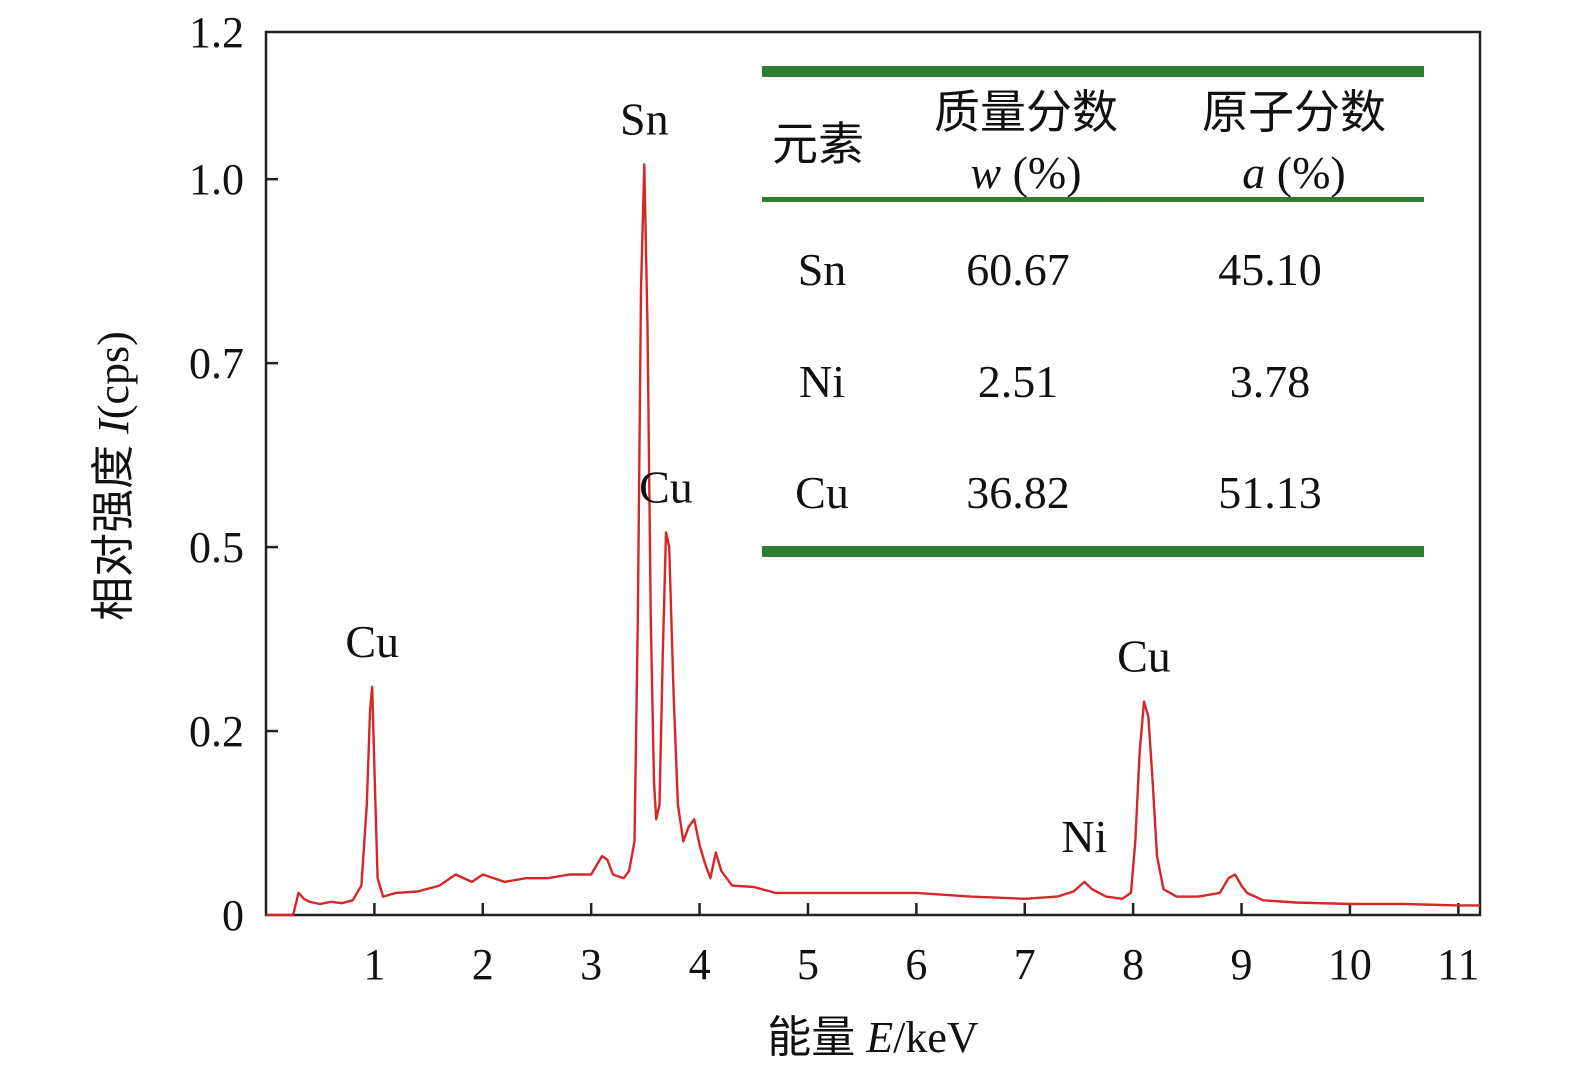 The image size is (1575, 1075). I want to click on y-tick-label: 0, so click(233, 915).